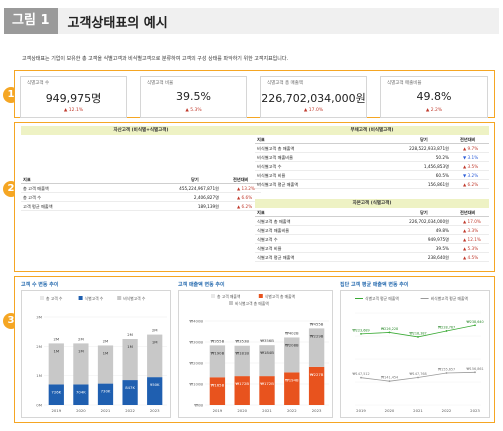 This screenshot has width=503, height=431. Describe the element at coordinates (193, 110) in the screenshot. I see `kpi-change: ▲ 5.3%` at that location.